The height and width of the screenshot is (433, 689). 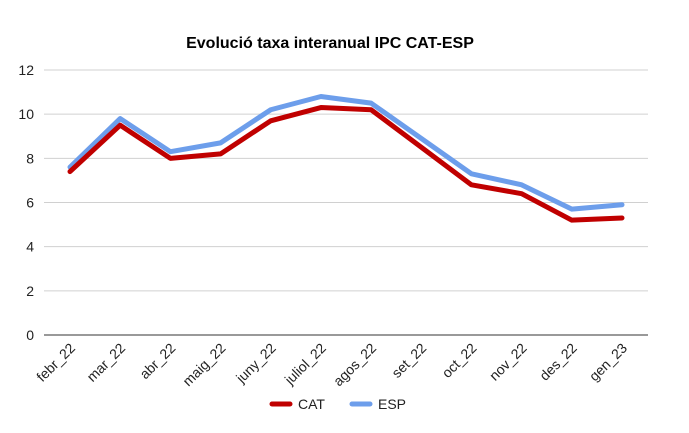 I want to click on y-axis-labels: 0 2 4 6 8 10 12, so click(x=26, y=202).